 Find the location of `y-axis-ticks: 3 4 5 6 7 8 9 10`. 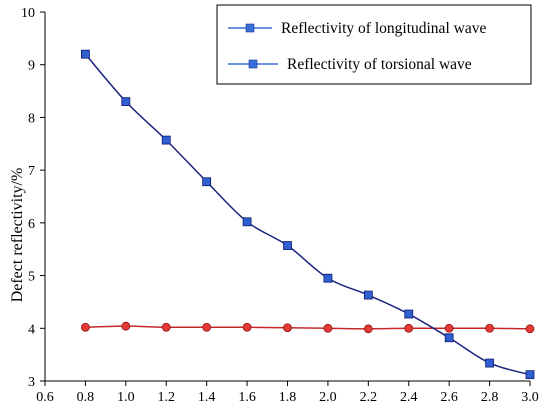

y-axis-ticks: 3 4 5 6 7 8 9 10 is located at coordinates (33, 198).